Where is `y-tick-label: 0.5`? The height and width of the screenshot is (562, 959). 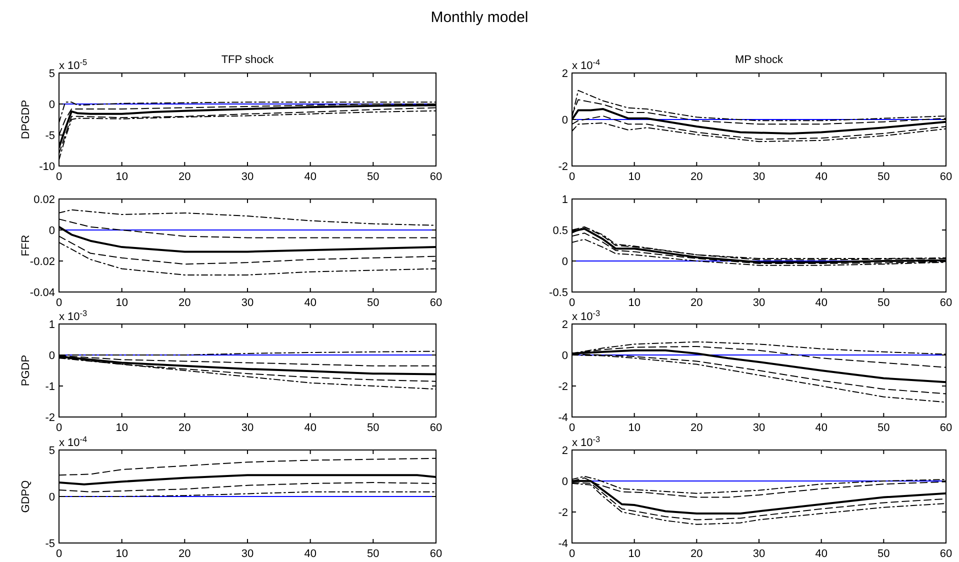
y-tick-label: 0.5 is located at coordinates (560, 231).